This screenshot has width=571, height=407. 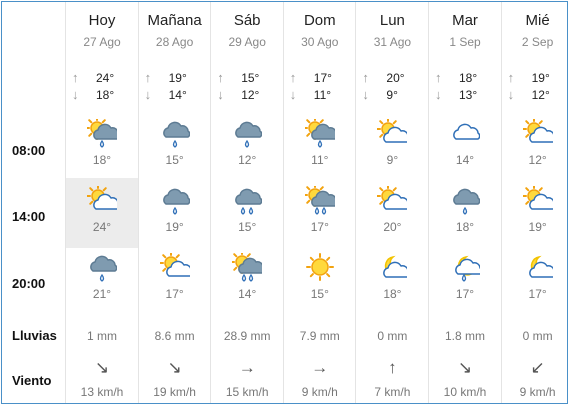 What do you see at coordinates (102, 213) in the screenshot?
I see `forecast-cell: 24°` at bounding box center [102, 213].